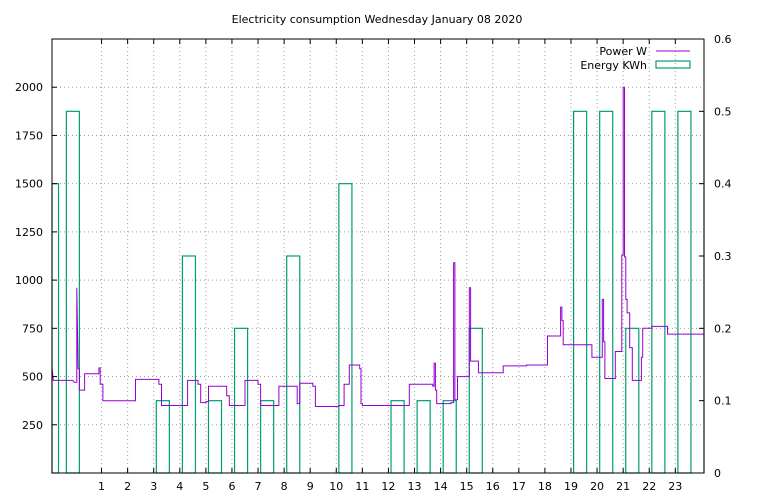 The height and width of the screenshot is (500, 768). I want to click on x-tick-label: 5, so click(205, 486).